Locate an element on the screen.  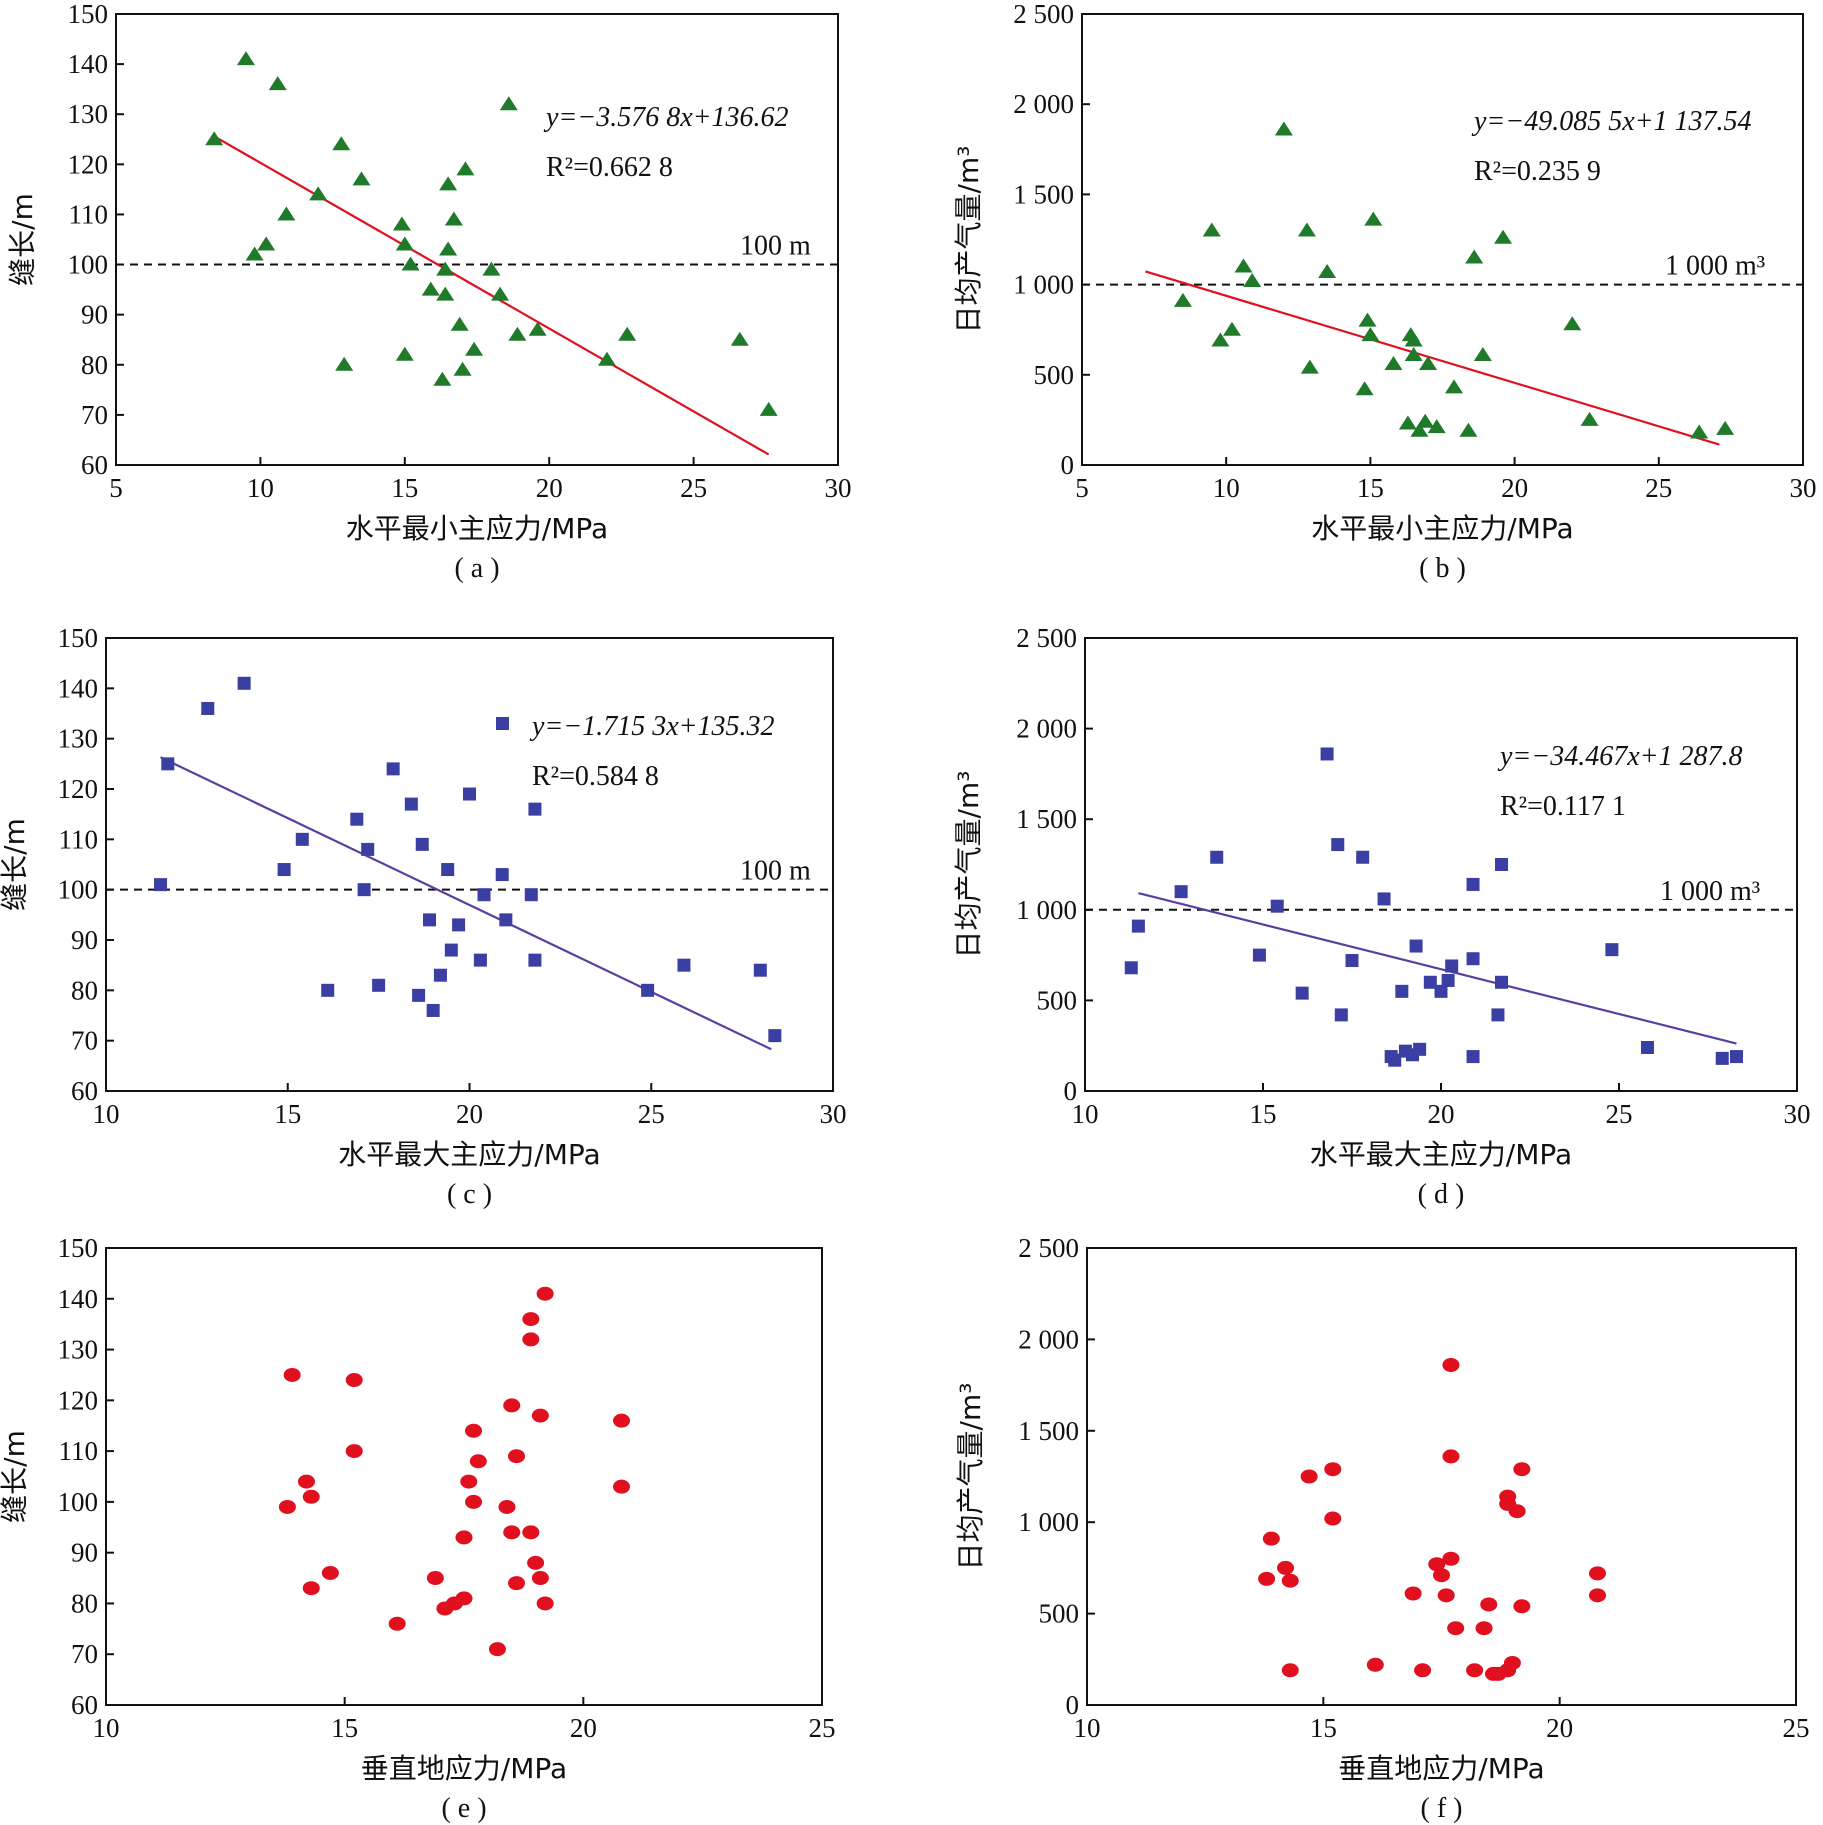
y-tick-label: 60 is located at coordinates (84, 1091).